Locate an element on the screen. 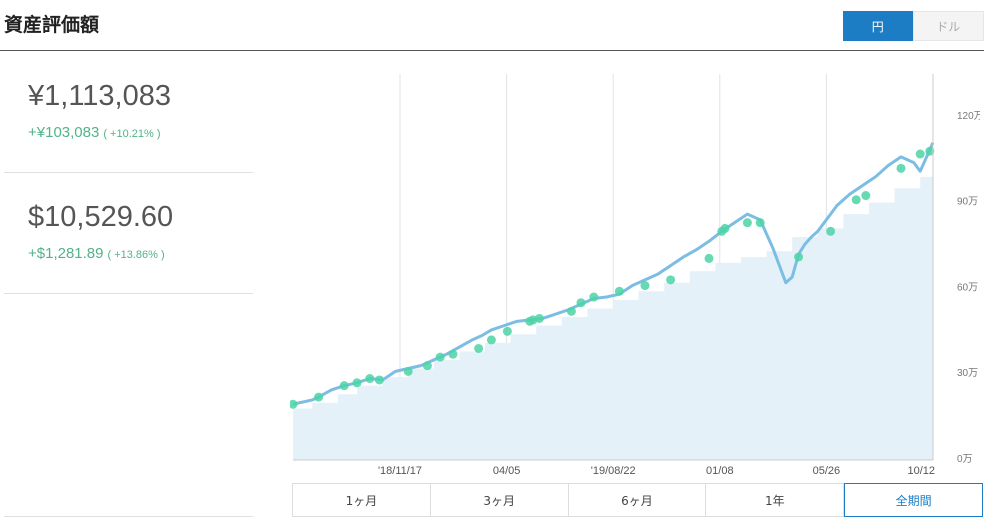 This screenshot has height=532, width=1002. yen-button: 円 is located at coordinates (878, 26).